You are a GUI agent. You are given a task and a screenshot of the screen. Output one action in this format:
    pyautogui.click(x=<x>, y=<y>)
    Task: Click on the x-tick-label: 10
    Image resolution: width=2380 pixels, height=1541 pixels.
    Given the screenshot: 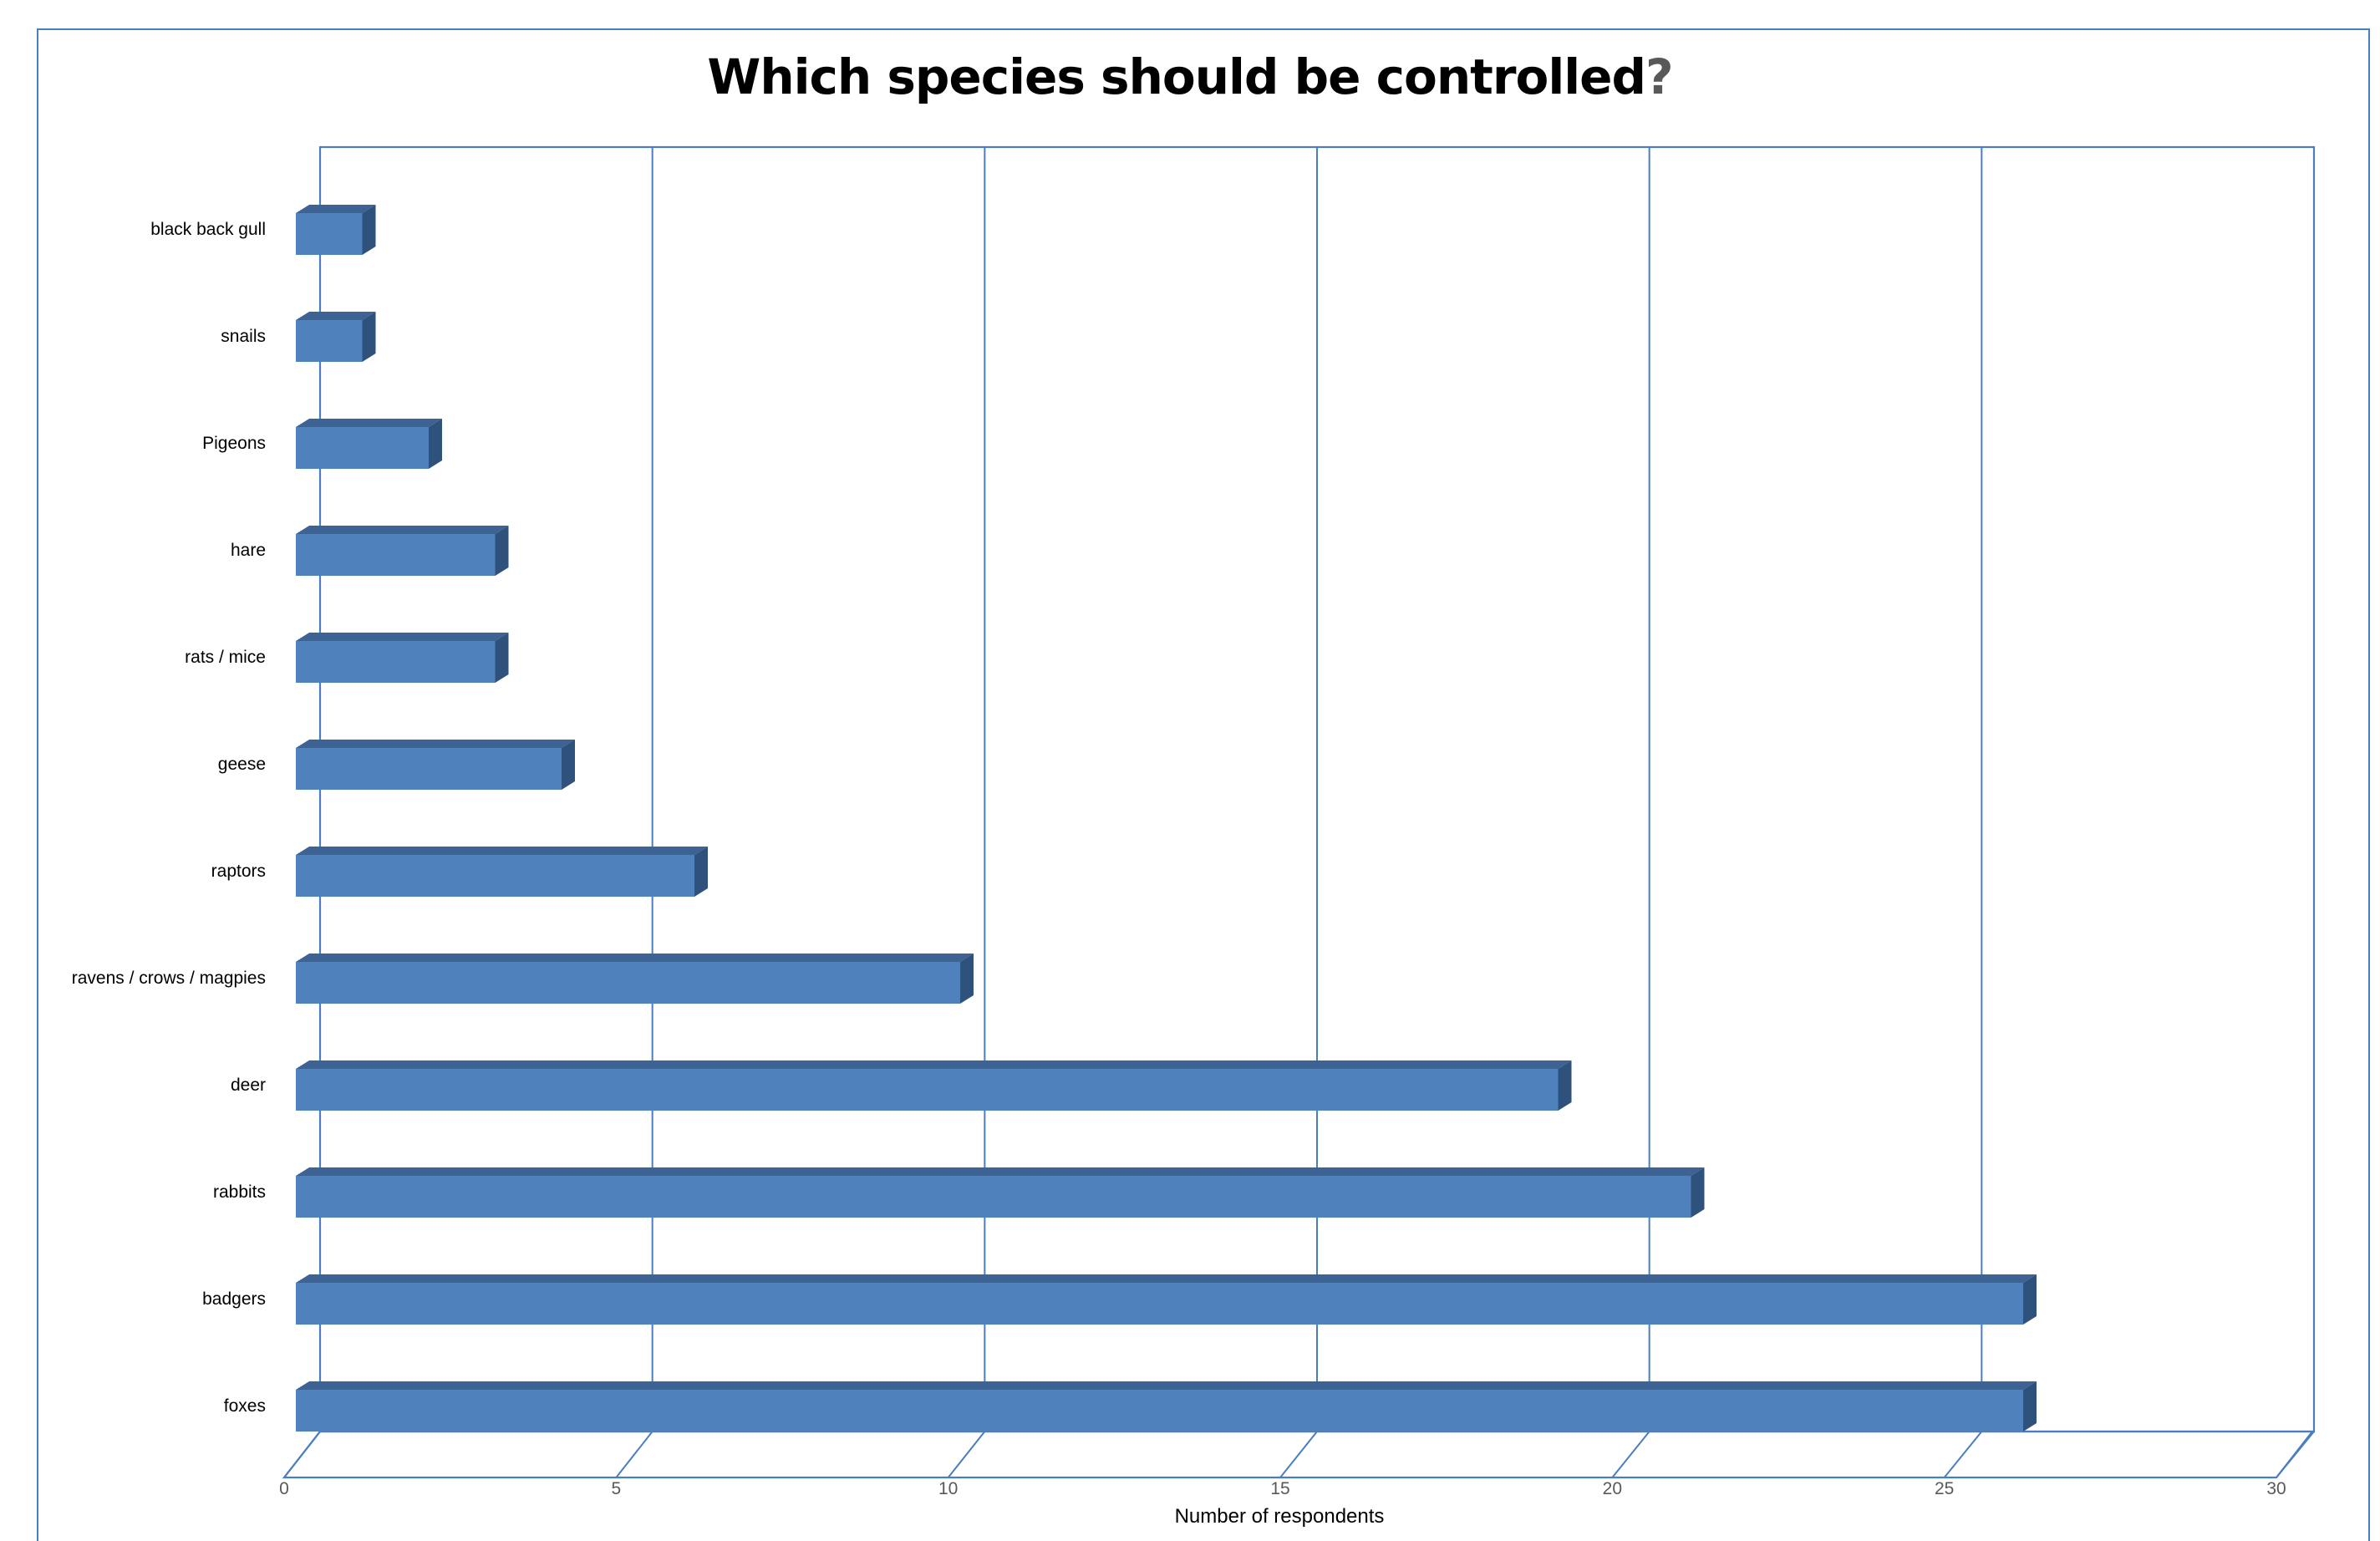 What is the action you would take?
    pyautogui.click(x=948, y=1488)
    